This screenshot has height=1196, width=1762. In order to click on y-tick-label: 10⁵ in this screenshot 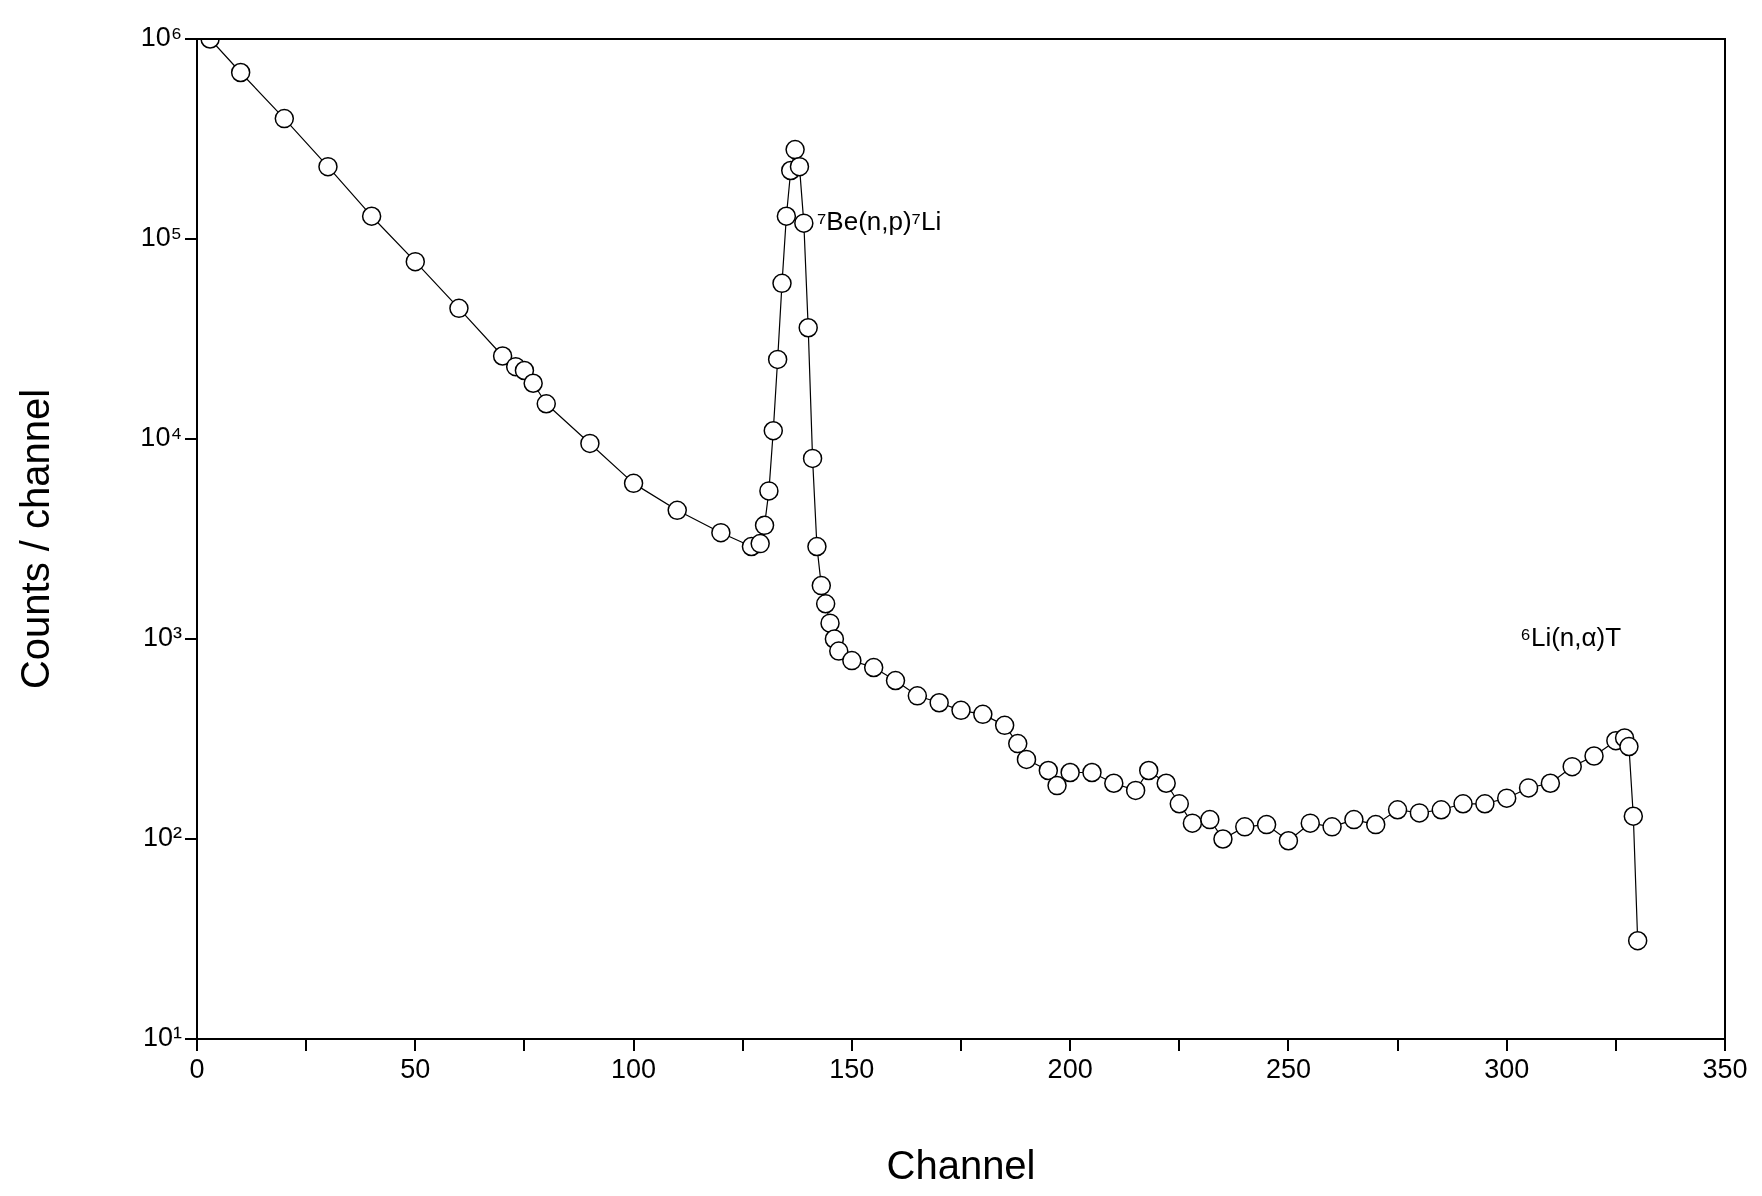, I will do `click(161, 237)`.